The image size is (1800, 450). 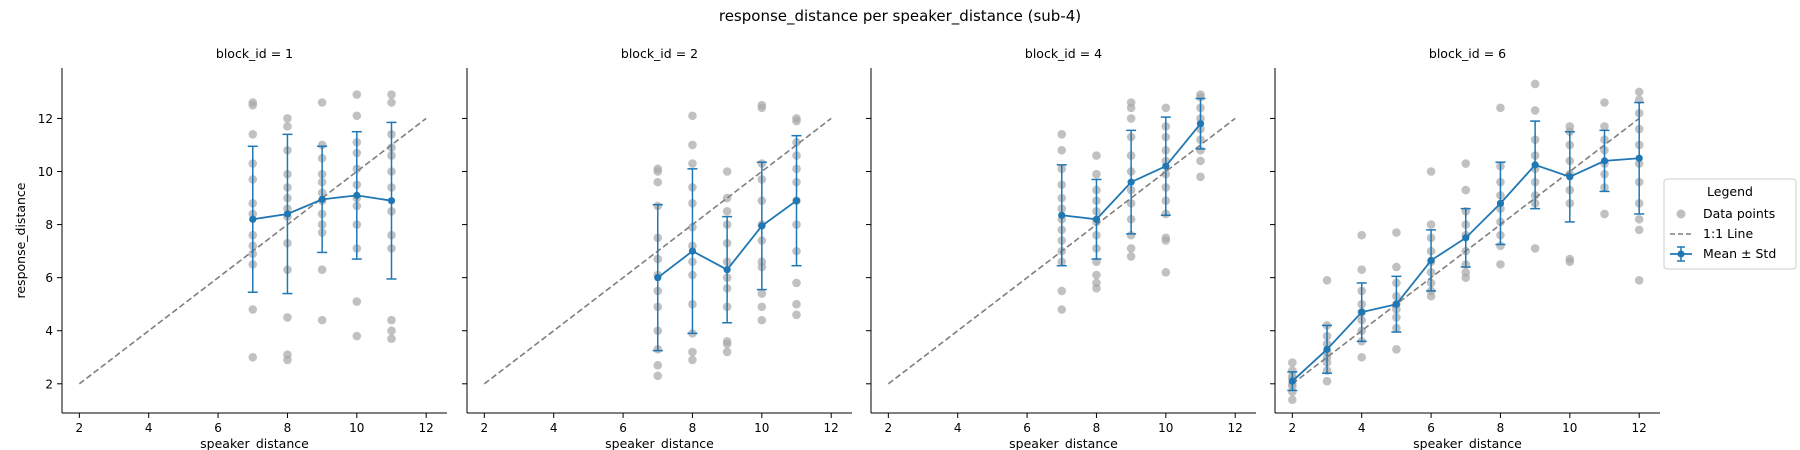 I want to click on panel-title: block_id = 2, so click(x=659, y=53).